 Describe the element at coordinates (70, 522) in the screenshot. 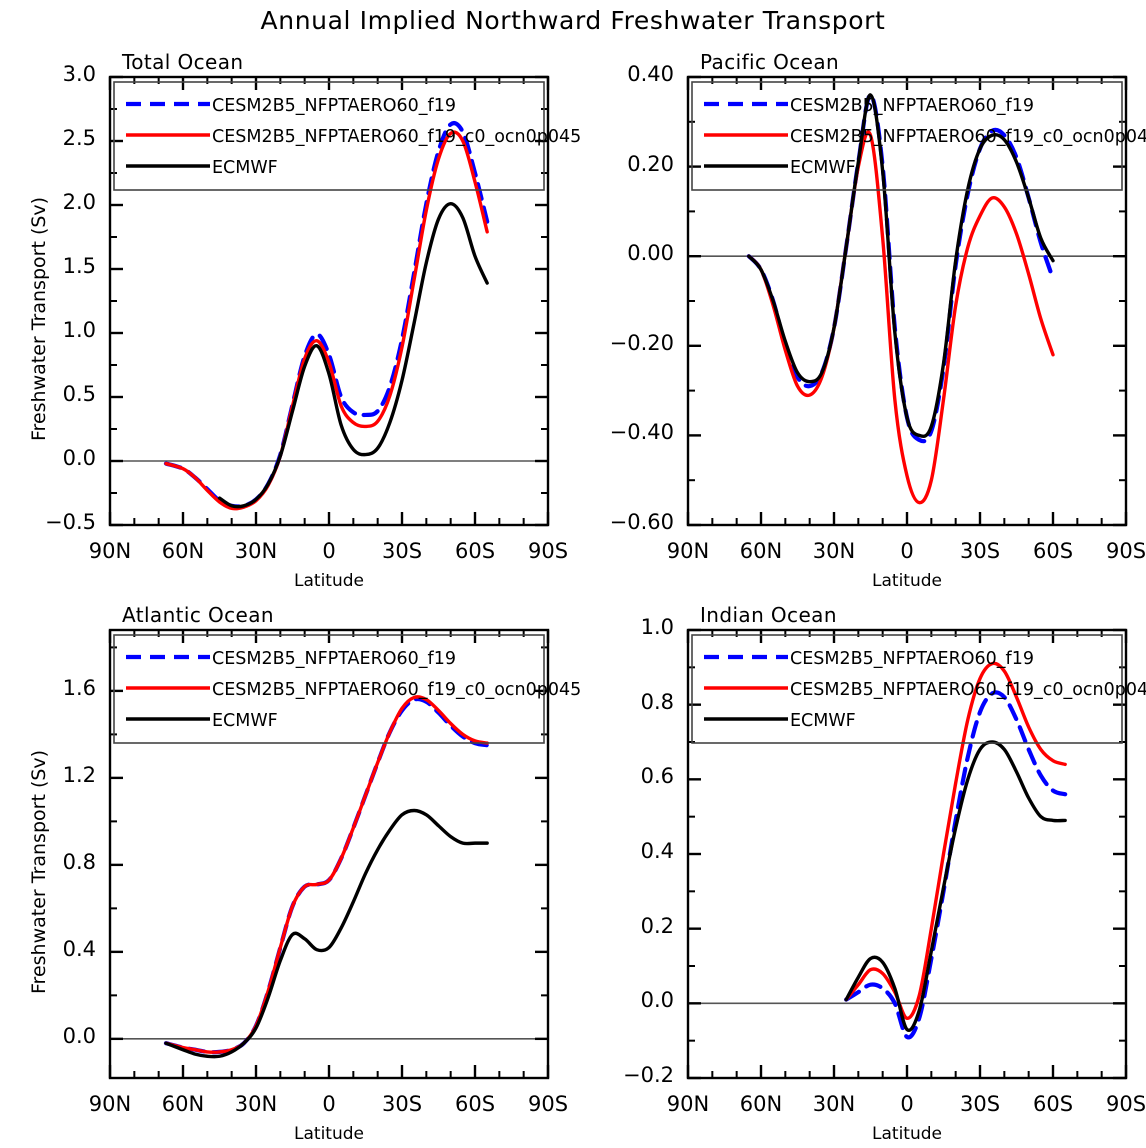

I see `y-tick-label: −0.5` at that location.